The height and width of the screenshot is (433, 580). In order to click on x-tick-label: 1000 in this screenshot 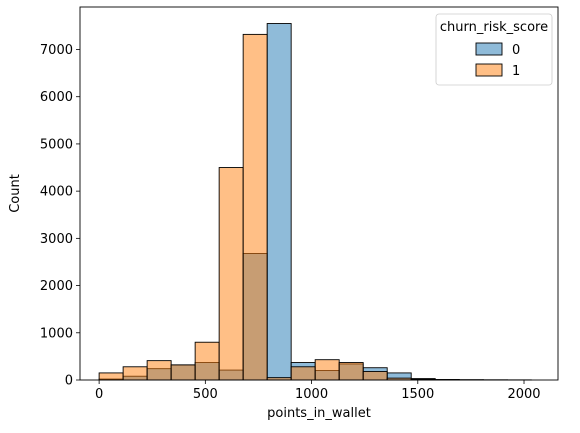, I will do `click(311, 394)`.